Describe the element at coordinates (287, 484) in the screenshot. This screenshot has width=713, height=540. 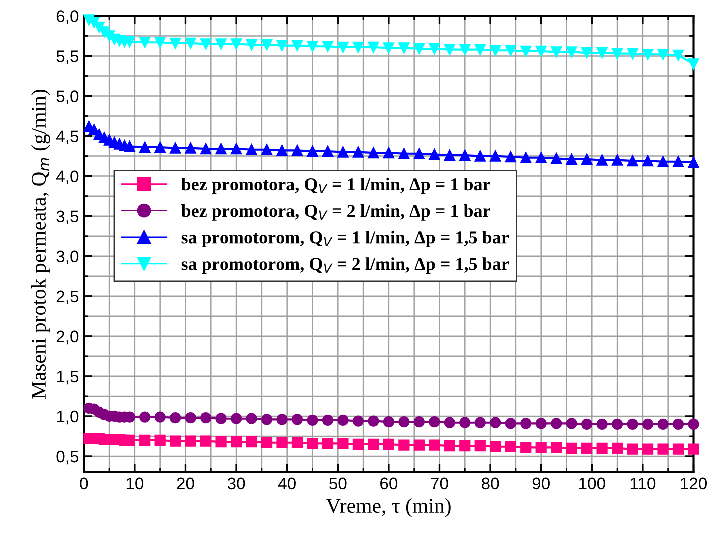
I see `x-tick-label: 40` at that location.